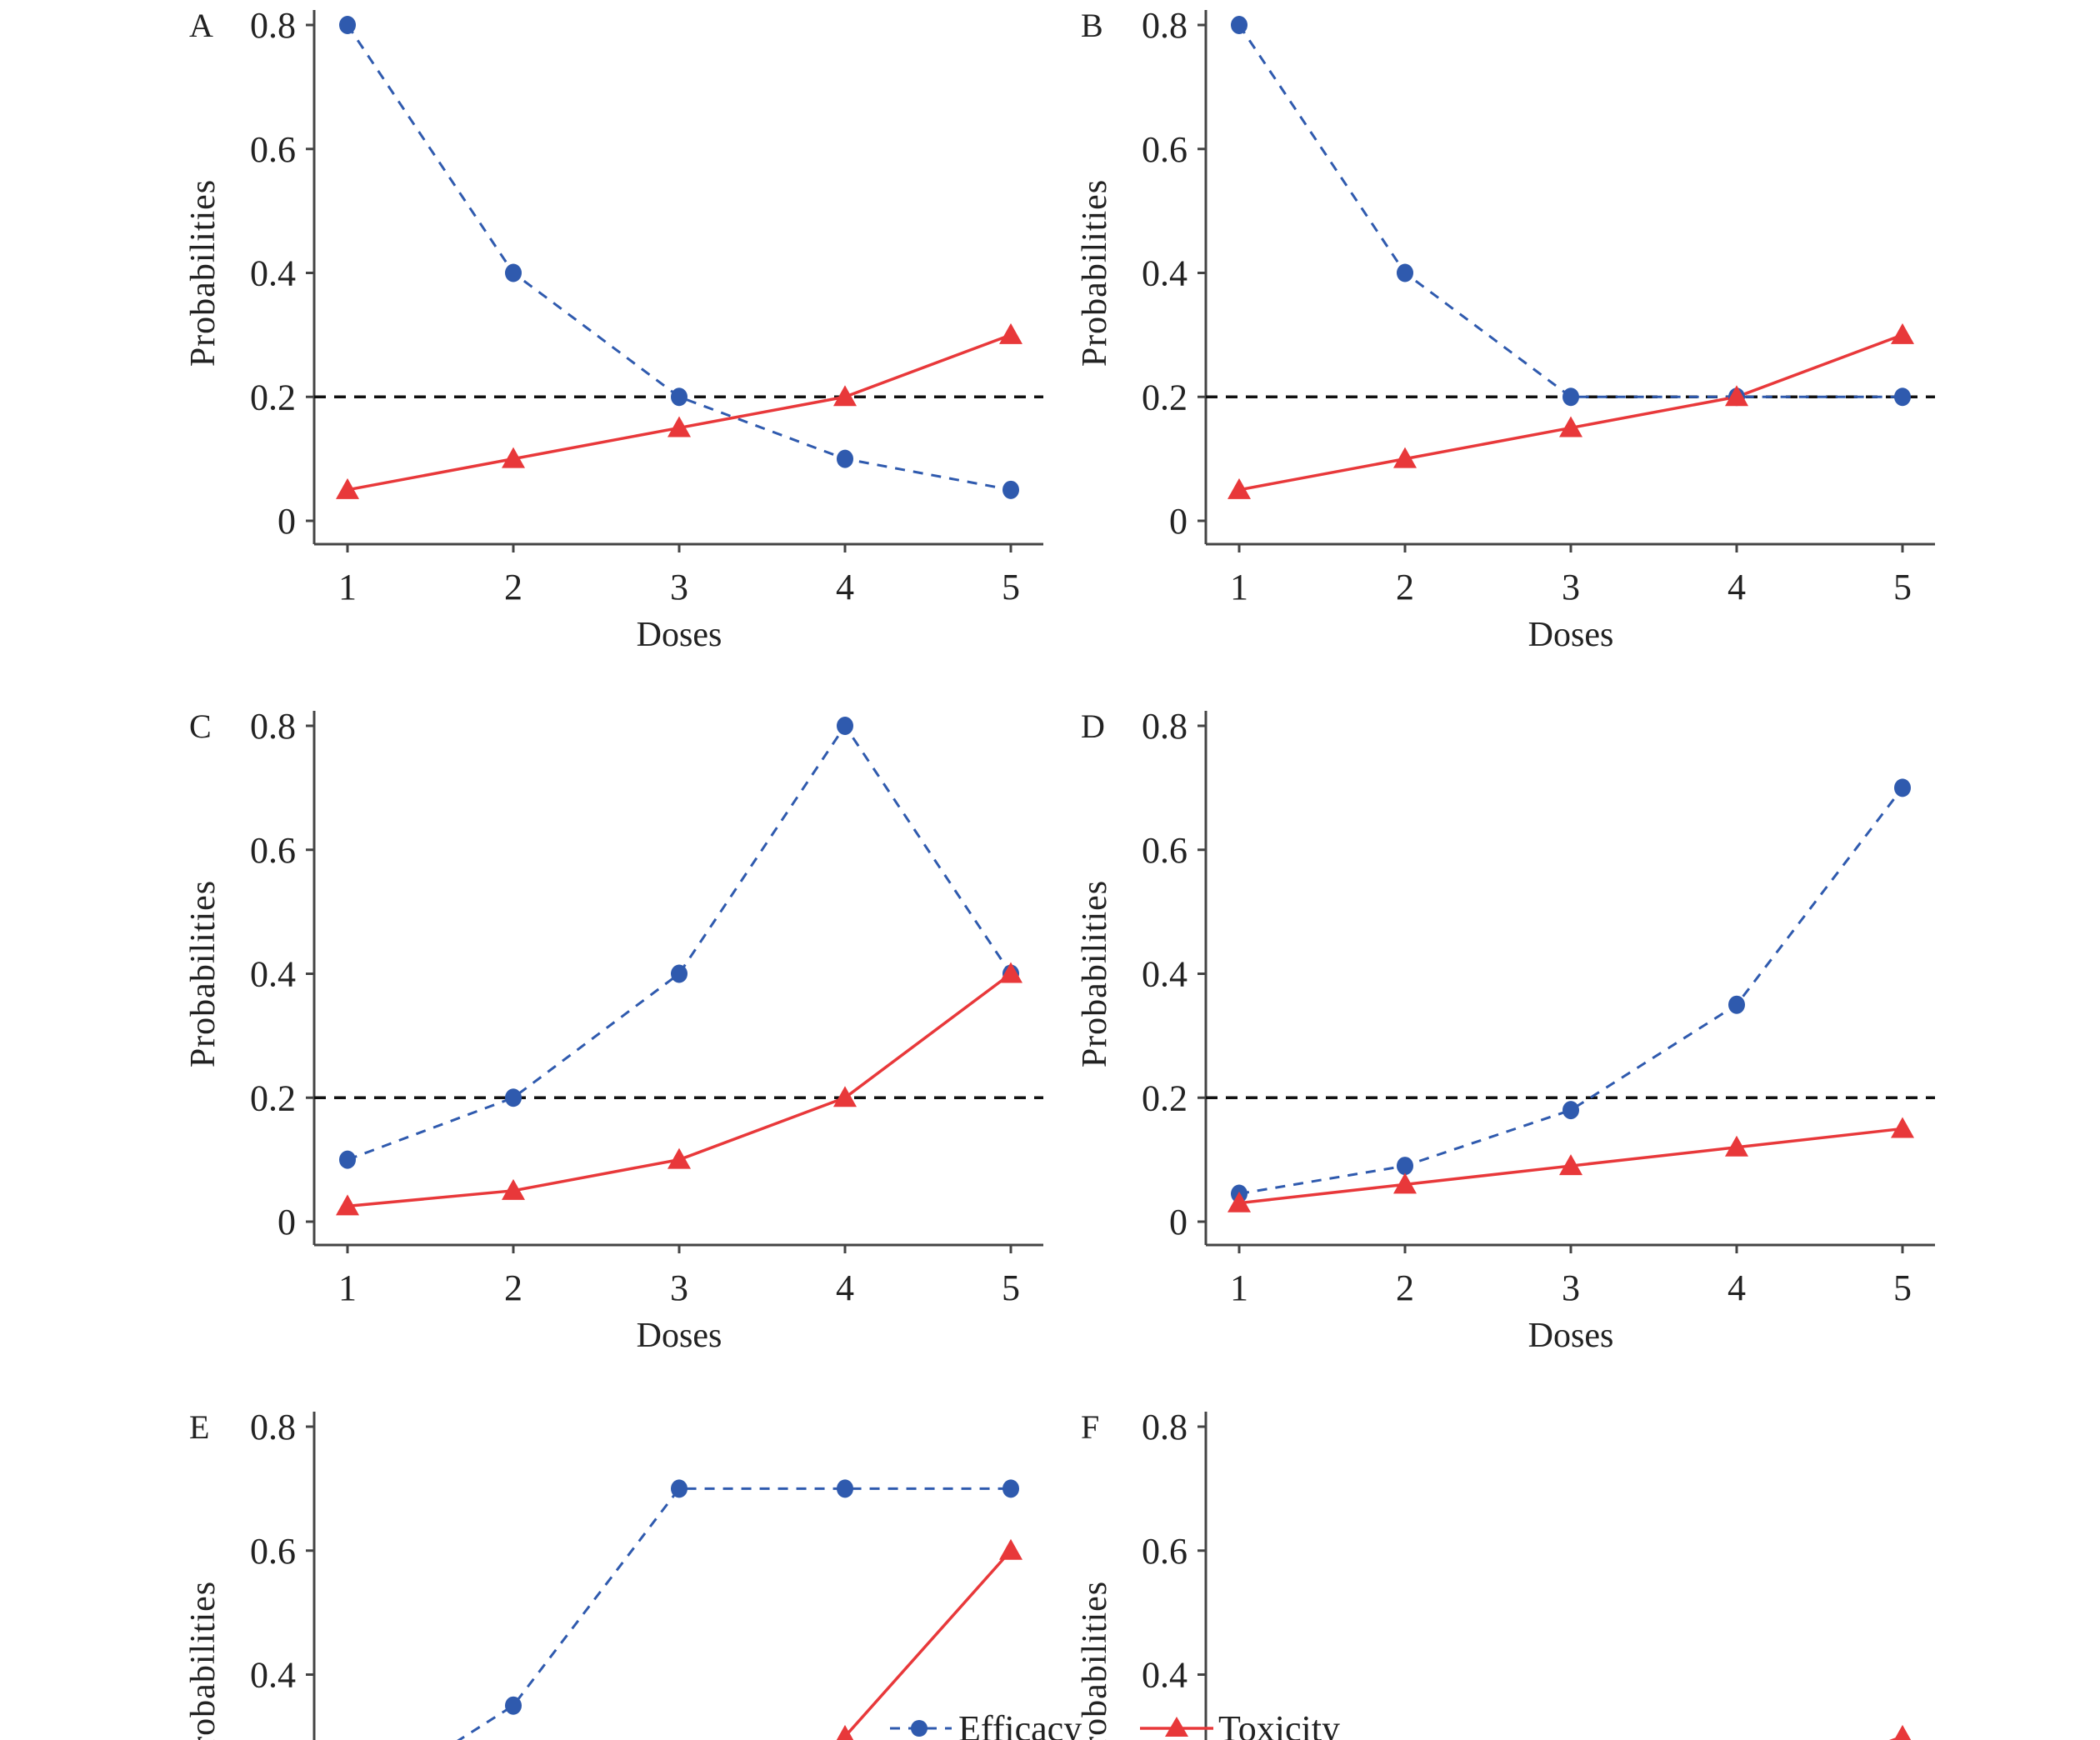 The height and width of the screenshot is (1740, 2100). I want to click on legend-efficacy-label: Efficacy, so click(1020, 1724).